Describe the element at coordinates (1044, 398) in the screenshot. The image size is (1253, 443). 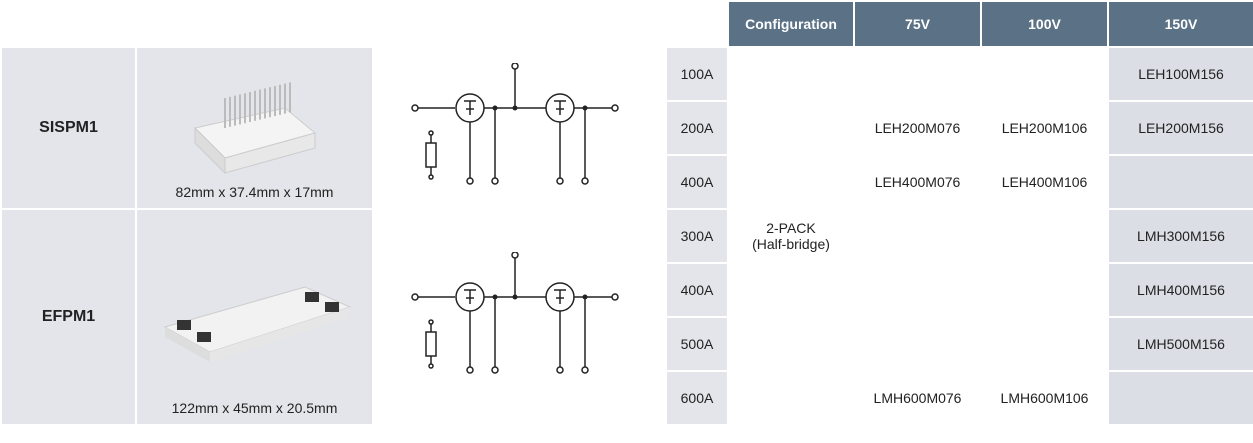
I see `part-number: LMH600M106` at that location.